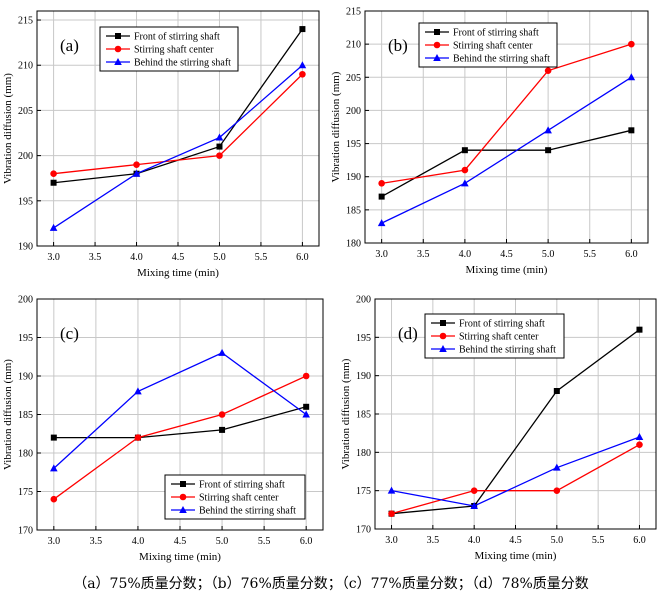 The width and height of the screenshot is (662, 605). What do you see at coordinates (433, 540) in the screenshot?
I see `x-tick-label: 3.5` at bounding box center [433, 540].